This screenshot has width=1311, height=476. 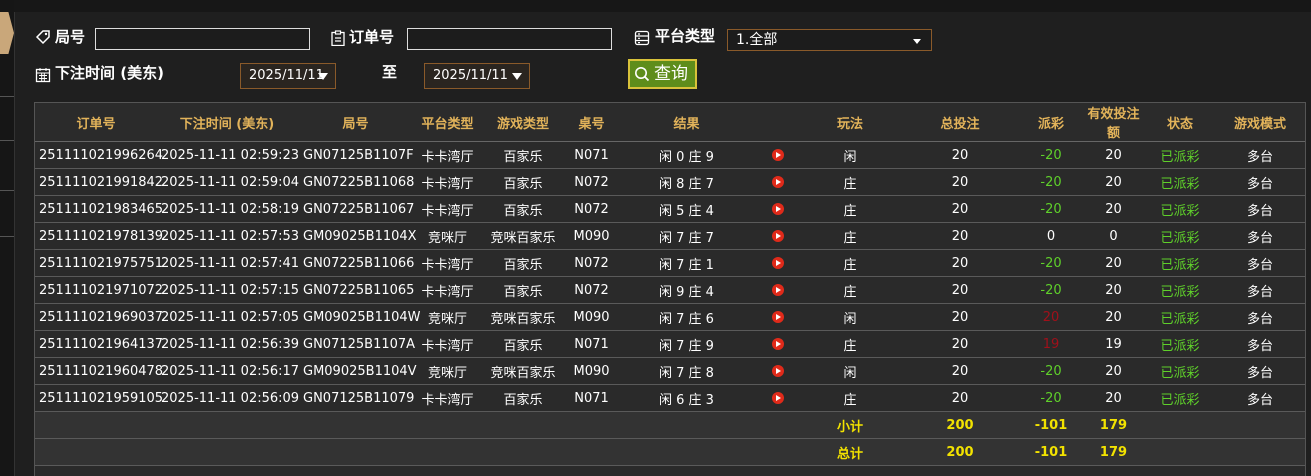 What do you see at coordinates (477, 76) in the screenshot?
I see `date-to-select: 2025/11/11` at bounding box center [477, 76].